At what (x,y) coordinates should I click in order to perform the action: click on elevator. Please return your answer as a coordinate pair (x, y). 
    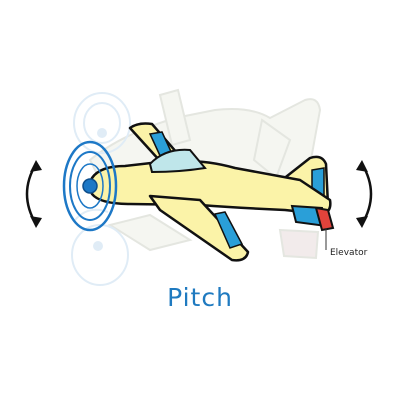
    Looking at the image, I should click on (324, 219).